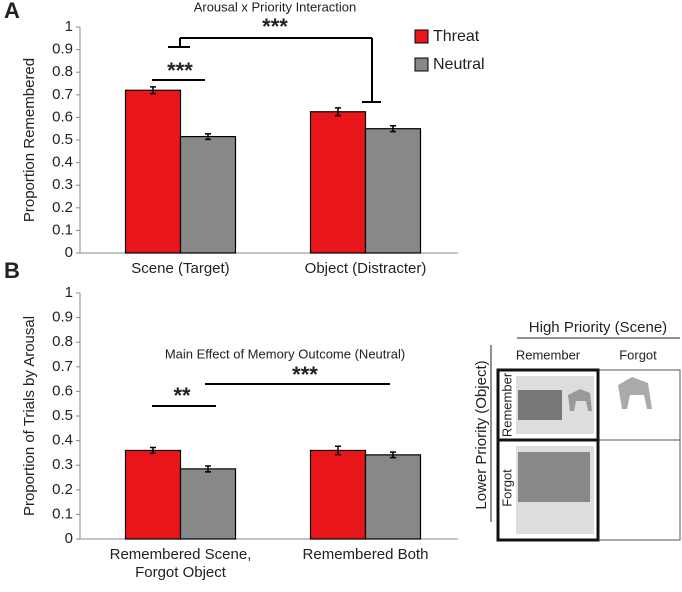 The width and height of the screenshot is (682, 592). I want to click on x-tick-label: Remembered Scene, Forgot Object, so click(180, 563).